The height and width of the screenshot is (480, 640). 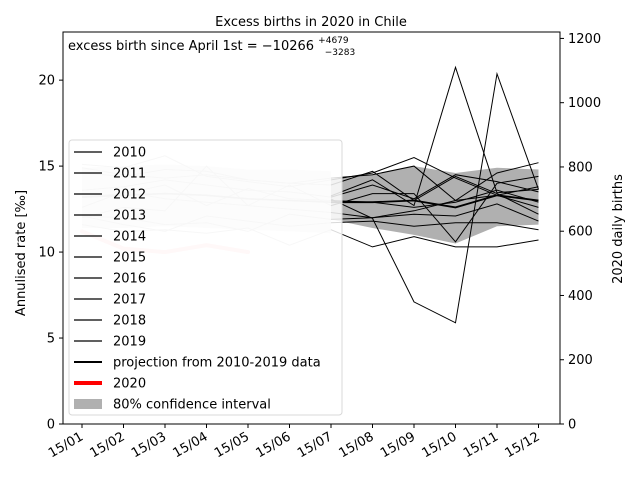 I want to click on right-y-tick-label: 600, so click(x=580, y=232).